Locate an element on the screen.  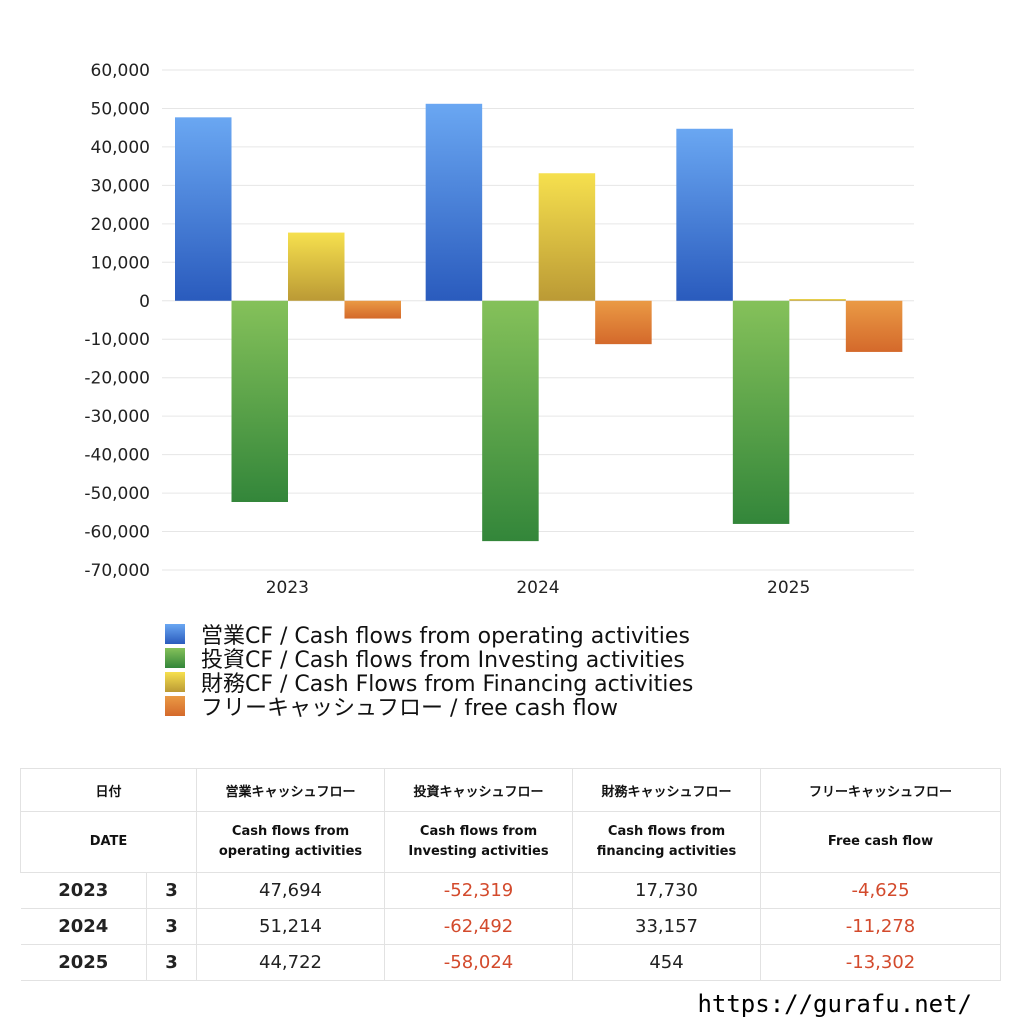
y-tick-label: -20,000 is located at coordinates (117, 379).